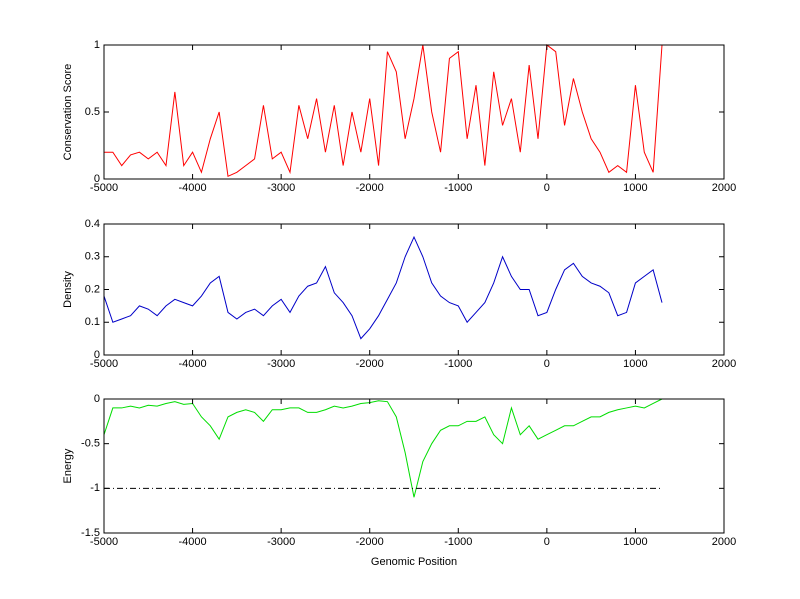  What do you see at coordinates (92, 322) in the screenshot?
I see `y-tick-label: 0.1` at bounding box center [92, 322].